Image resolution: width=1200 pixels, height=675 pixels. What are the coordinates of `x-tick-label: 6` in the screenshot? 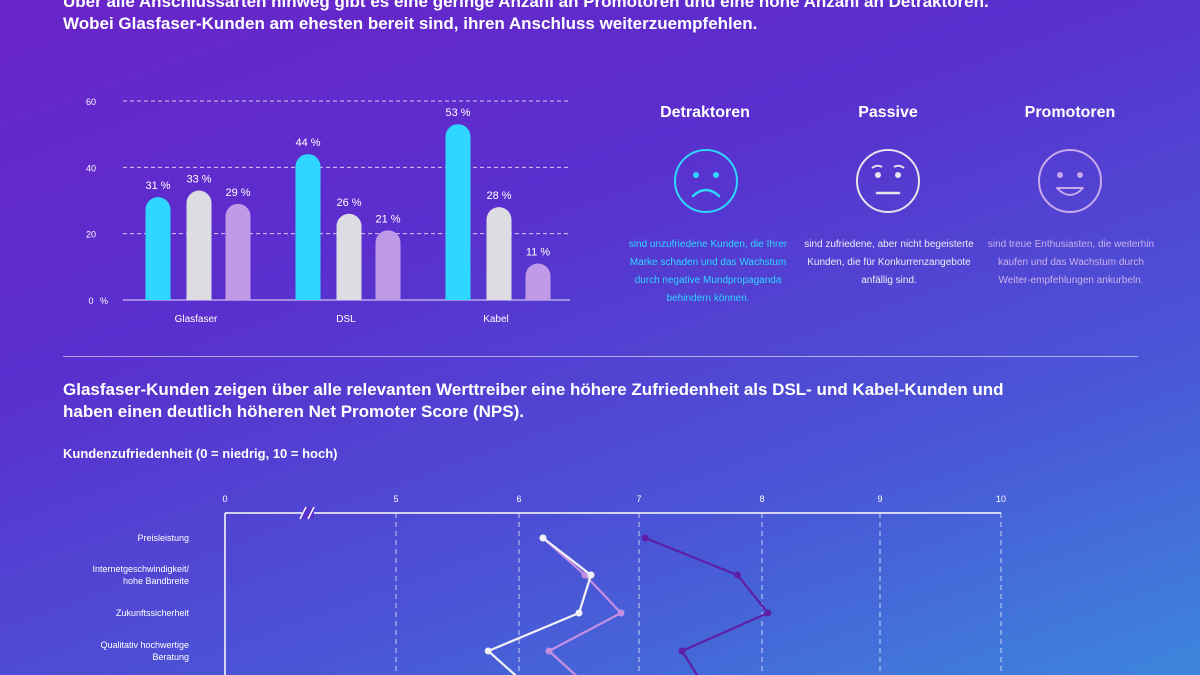 It's located at (518, 499).